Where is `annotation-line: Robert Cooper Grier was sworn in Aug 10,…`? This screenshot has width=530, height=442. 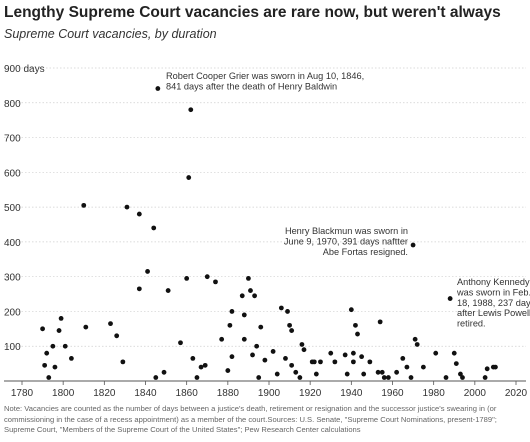 annotation-line: Robert Cooper Grier was sworn in Aug 10,… is located at coordinates (265, 76).